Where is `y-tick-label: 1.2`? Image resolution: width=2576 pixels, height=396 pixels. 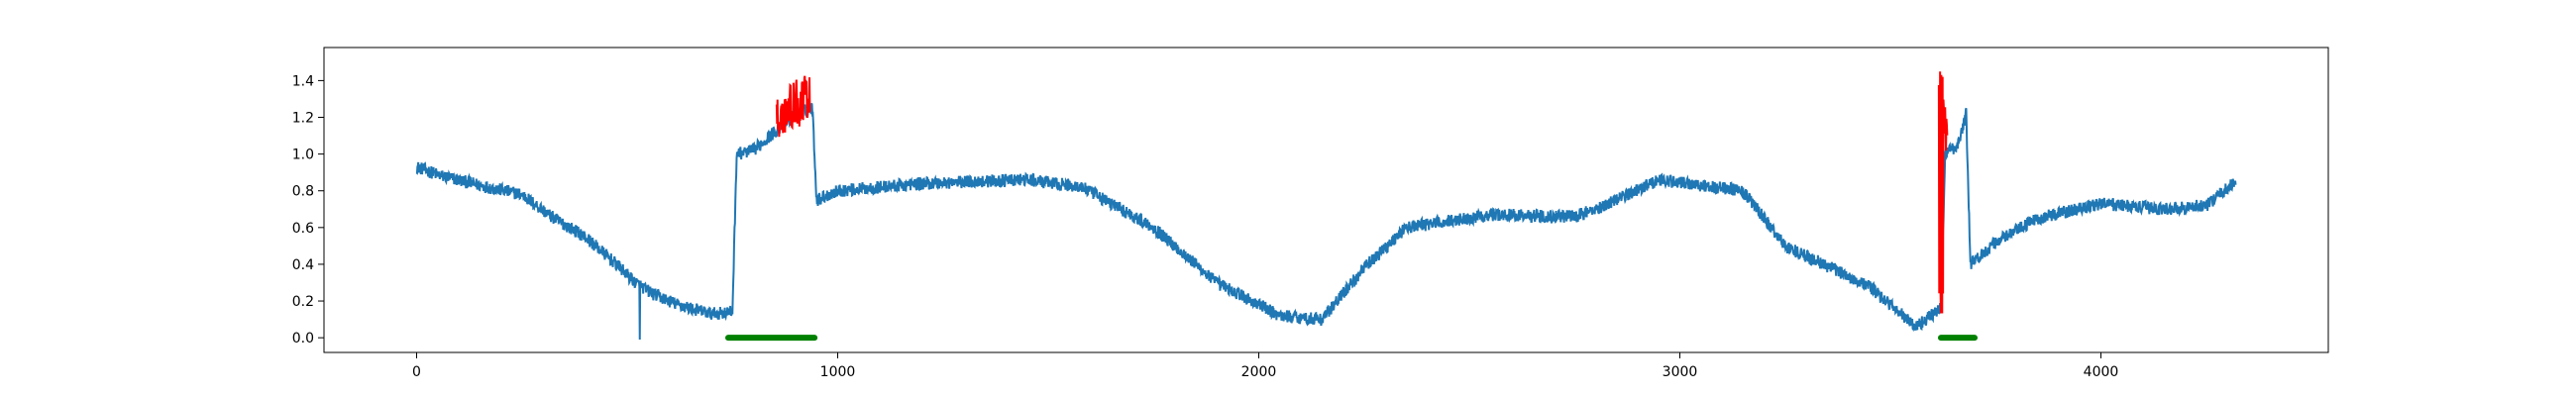
y-tick-label: 1.2 is located at coordinates (303, 119).